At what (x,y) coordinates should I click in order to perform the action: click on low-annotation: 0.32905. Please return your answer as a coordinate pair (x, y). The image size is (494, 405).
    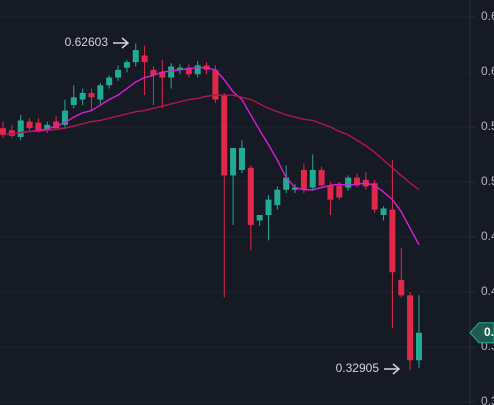
    Looking at the image, I should click on (368, 368).